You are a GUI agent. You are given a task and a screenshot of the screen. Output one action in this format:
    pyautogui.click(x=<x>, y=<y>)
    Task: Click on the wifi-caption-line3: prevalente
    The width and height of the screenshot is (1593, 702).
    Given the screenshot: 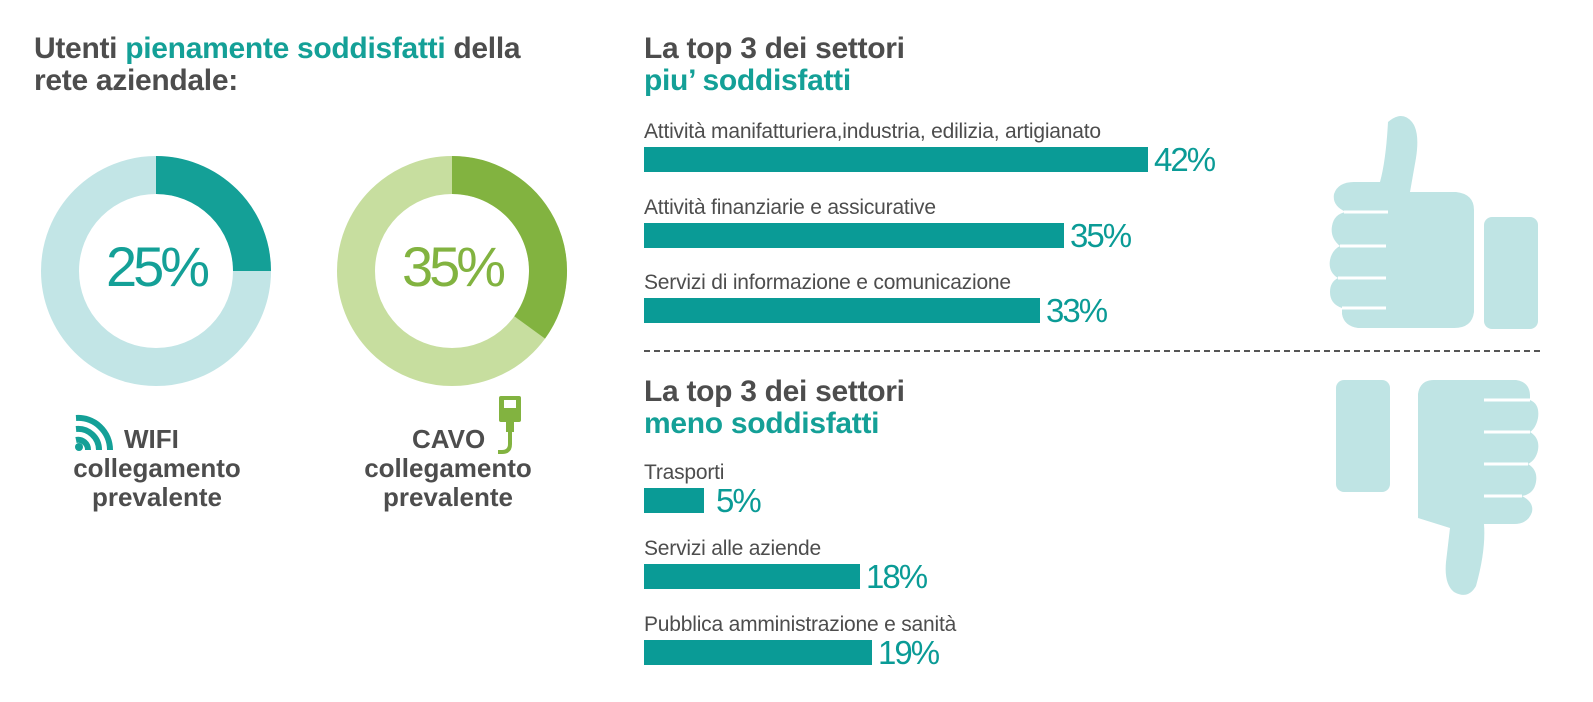 What is the action you would take?
    pyautogui.click(x=157, y=497)
    